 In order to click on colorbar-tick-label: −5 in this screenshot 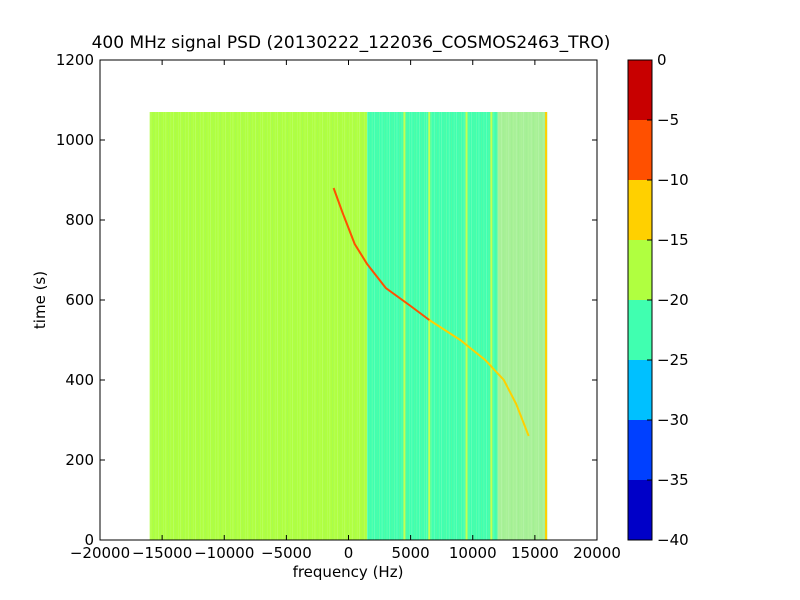, I will do `click(668, 120)`.